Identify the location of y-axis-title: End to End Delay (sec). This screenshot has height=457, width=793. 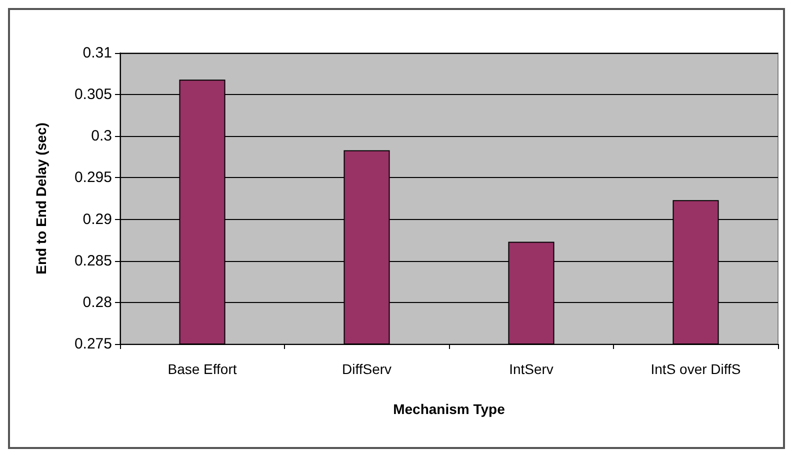
(41, 198).